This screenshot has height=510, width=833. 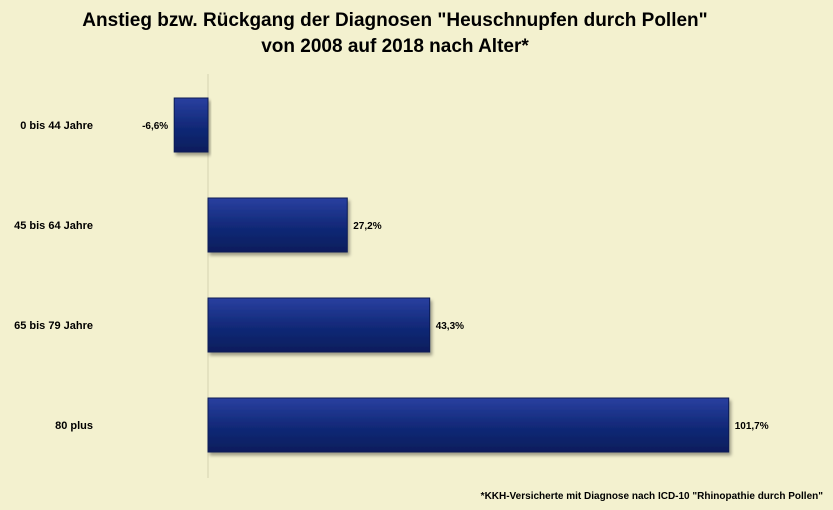 I want to click on data-label-1: -6,6%, so click(x=155, y=126).